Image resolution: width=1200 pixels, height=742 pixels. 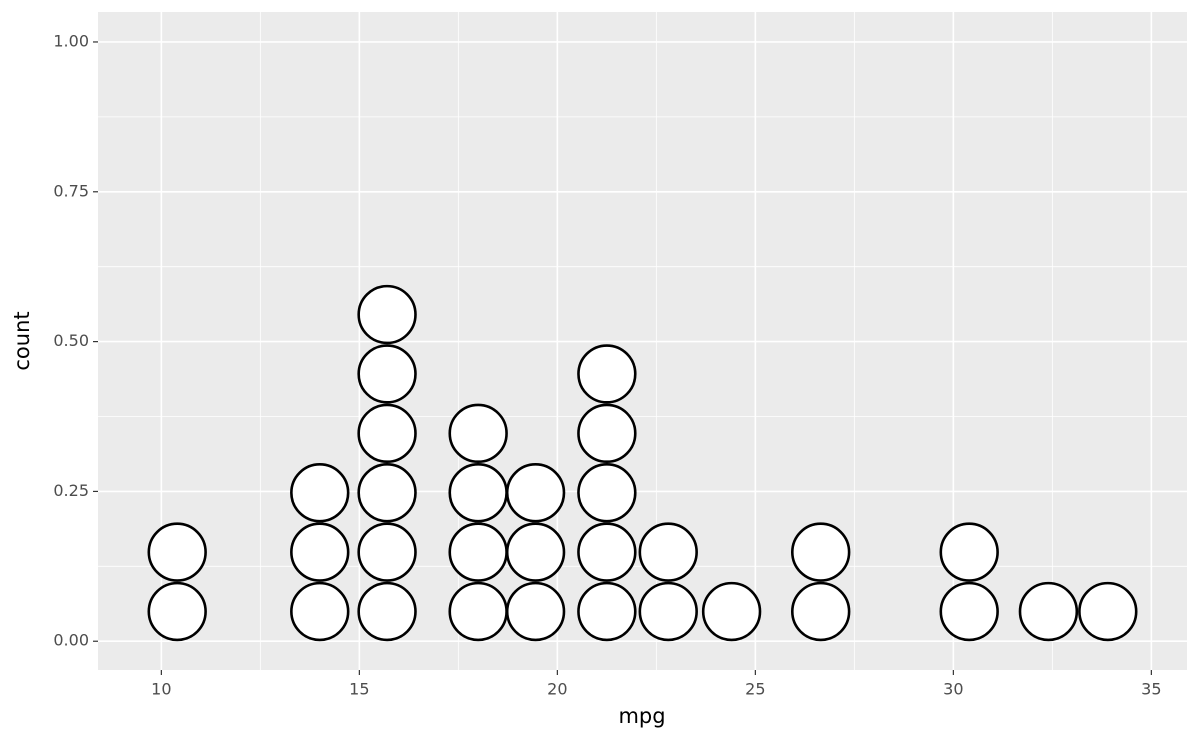 What do you see at coordinates (71, 640) in the screenshot?
I see `y-tick-label: 0.00` at bounding box center [71, 640].